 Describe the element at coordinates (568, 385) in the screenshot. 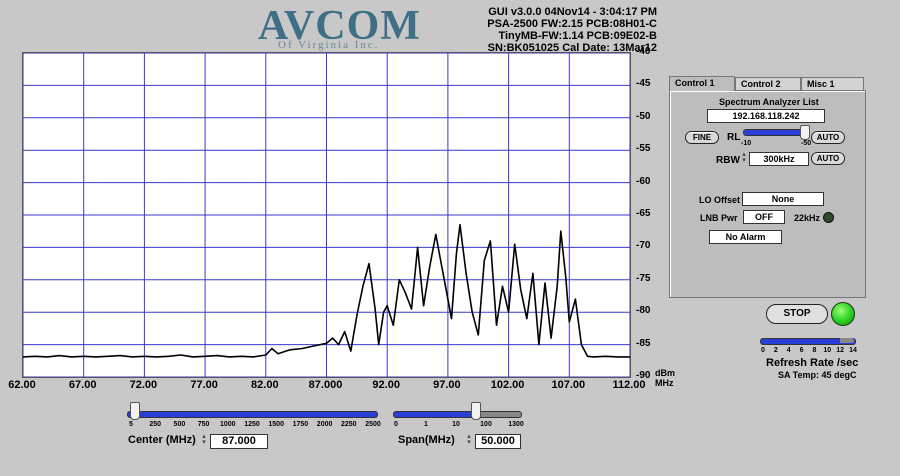

I see `x-tick-label: 107.00` at that location.